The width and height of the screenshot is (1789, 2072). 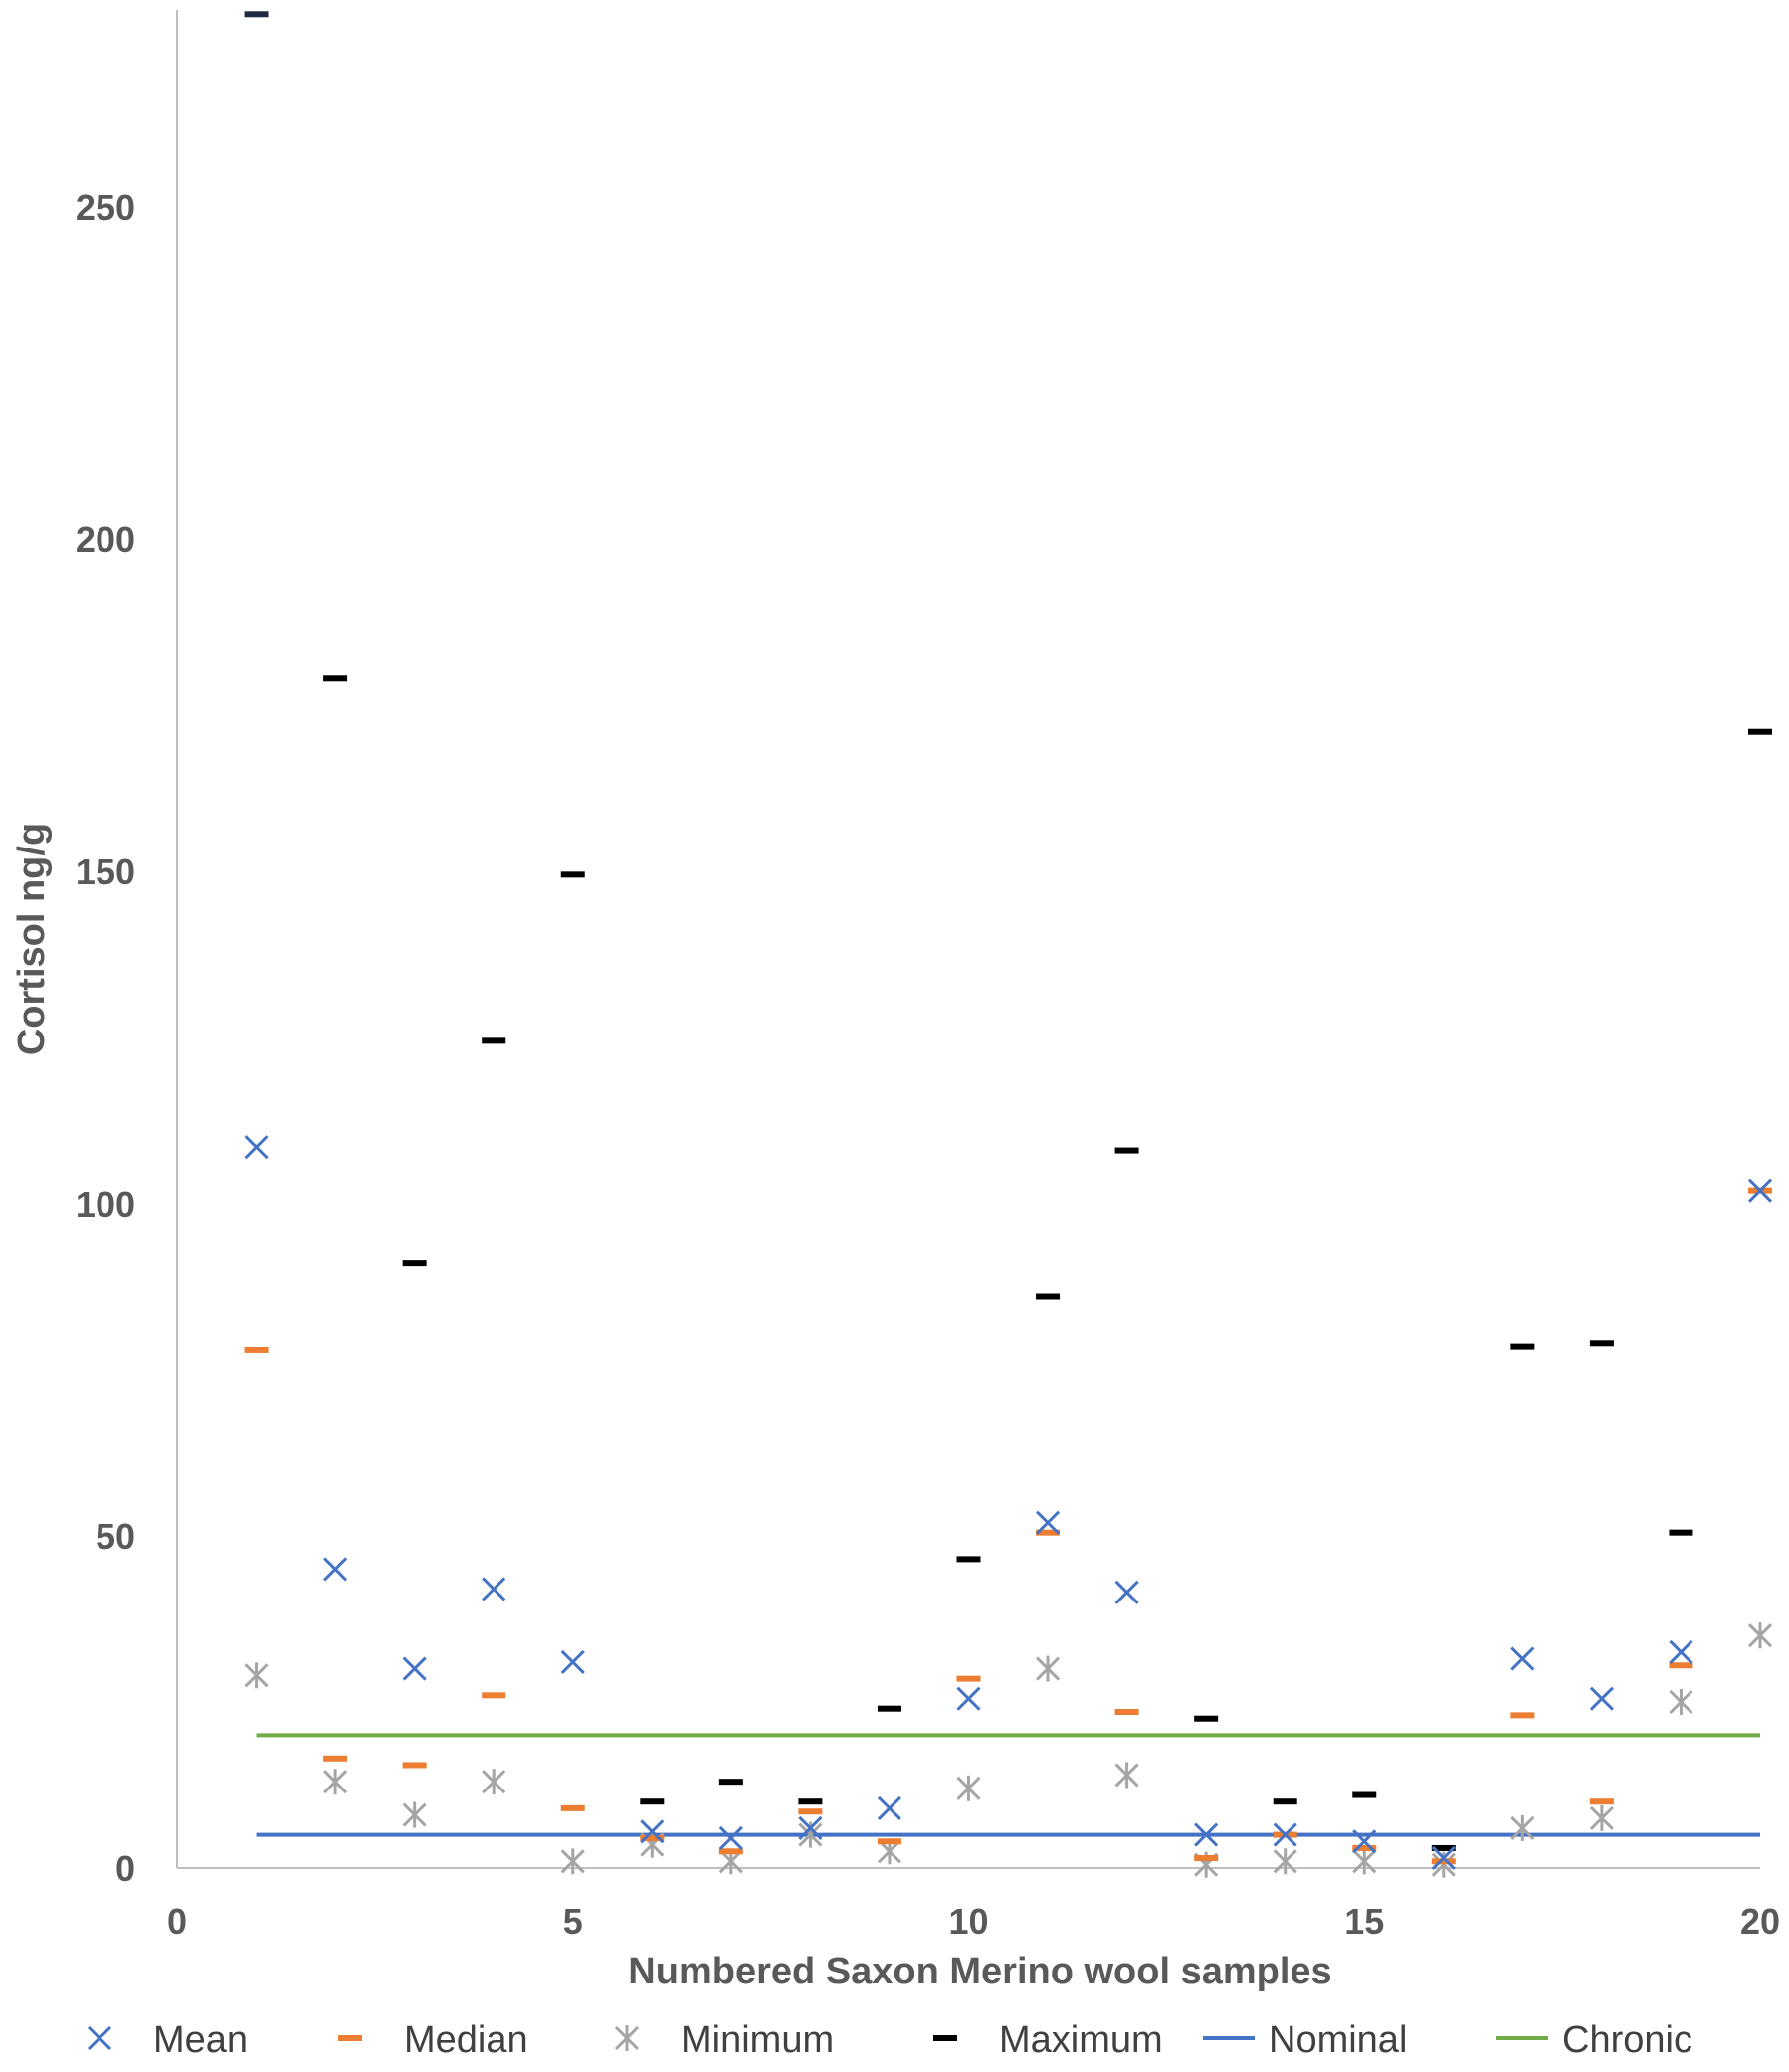 I want to click on y-tick-label: 150, so click(x=105, y=871).